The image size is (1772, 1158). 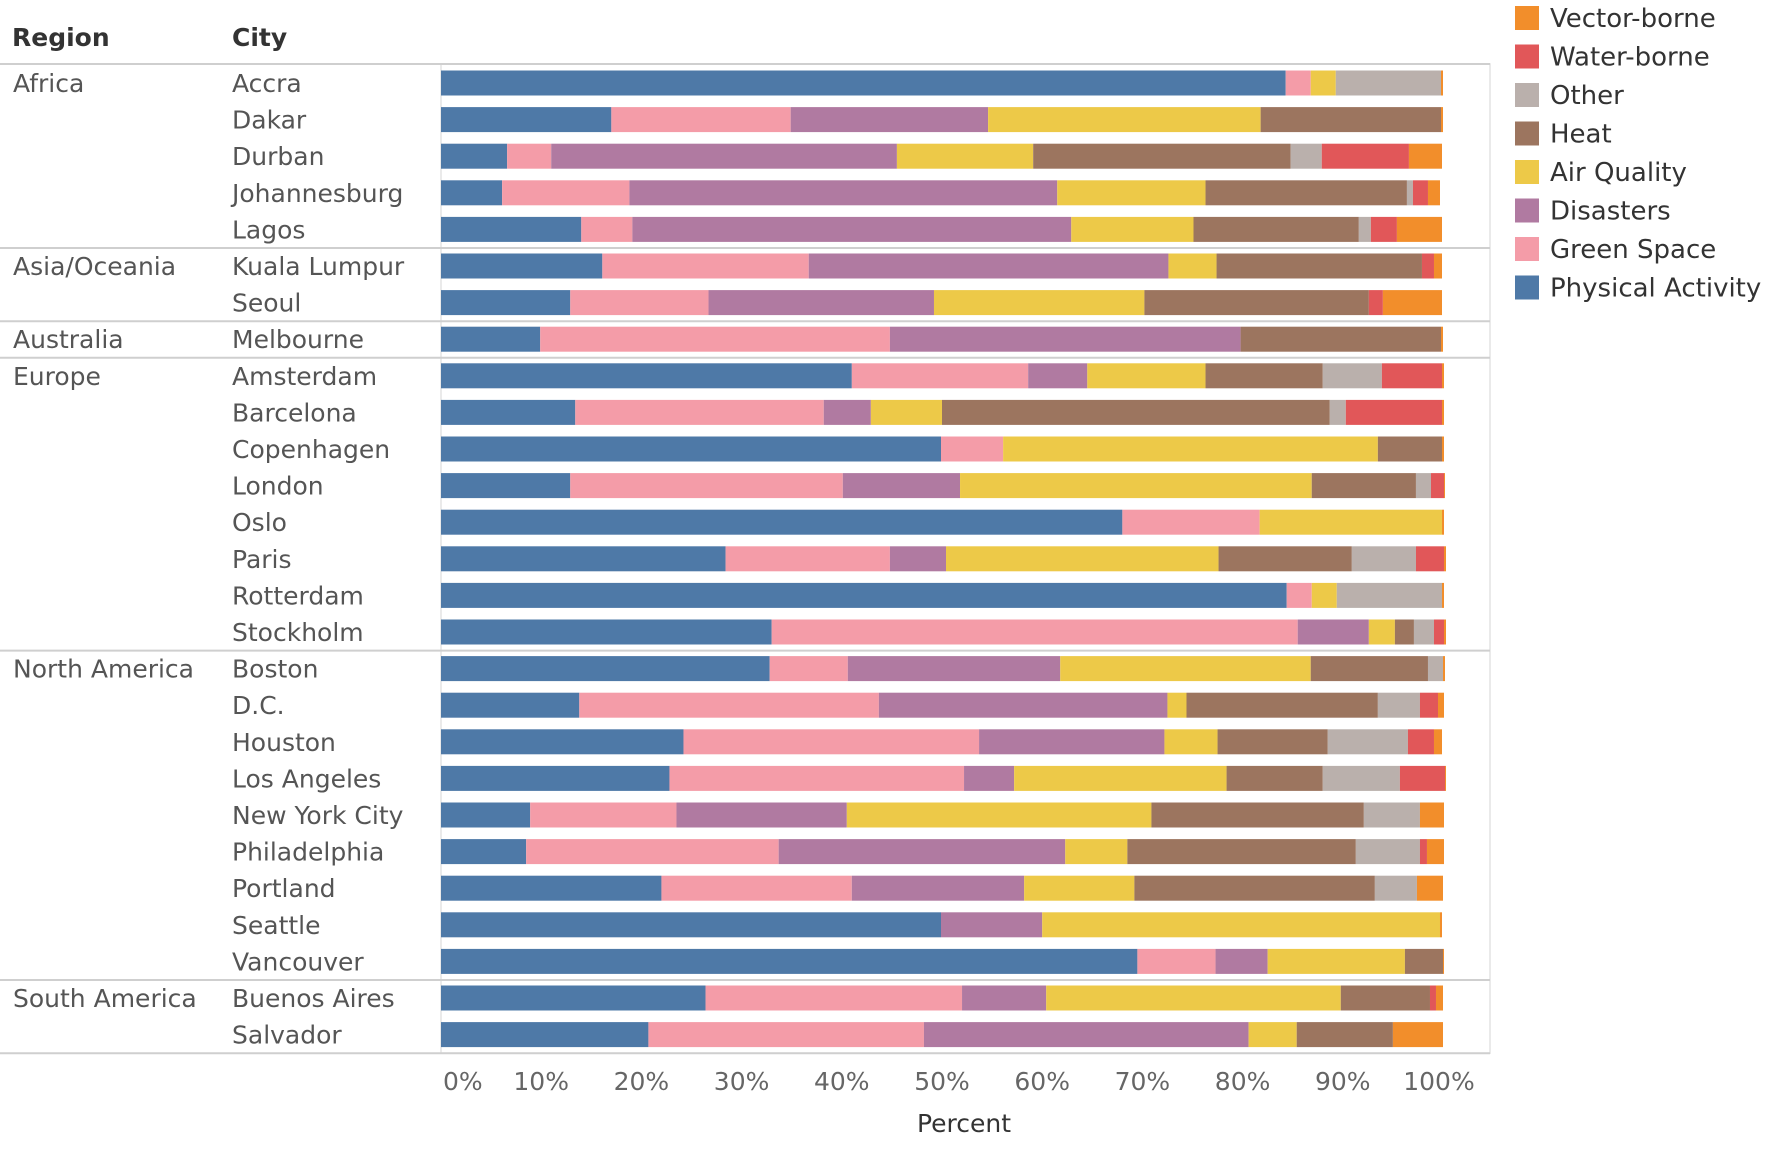 What do you see at coordinates (258, 705) in the screenshot?
I see `city-label: D.C.` at bounding box center [258, 705].